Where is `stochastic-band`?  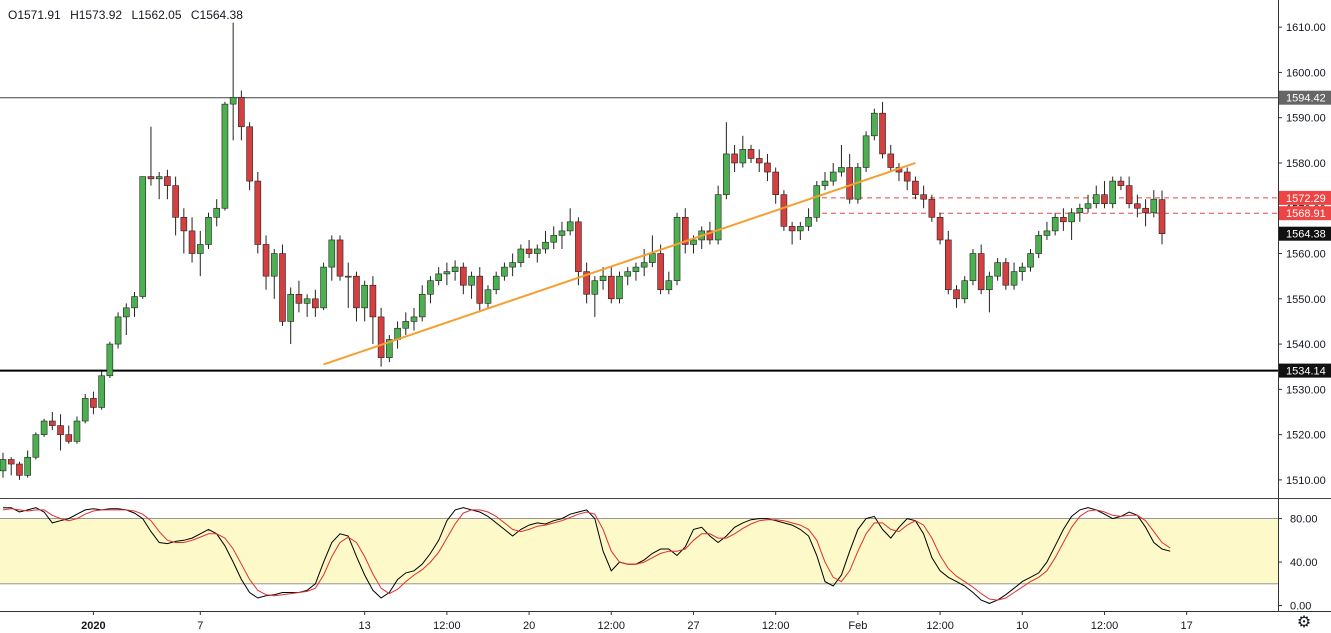
stochastic-band is located at coordinates (639, 551).